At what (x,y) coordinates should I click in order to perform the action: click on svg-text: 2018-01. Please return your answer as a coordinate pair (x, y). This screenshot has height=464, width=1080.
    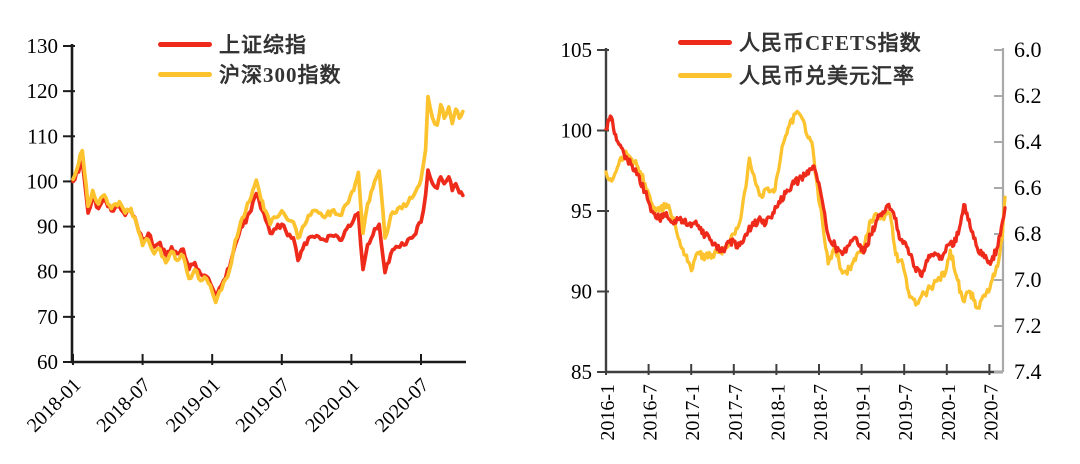
    Looking at the image, I should click on (54, 405).